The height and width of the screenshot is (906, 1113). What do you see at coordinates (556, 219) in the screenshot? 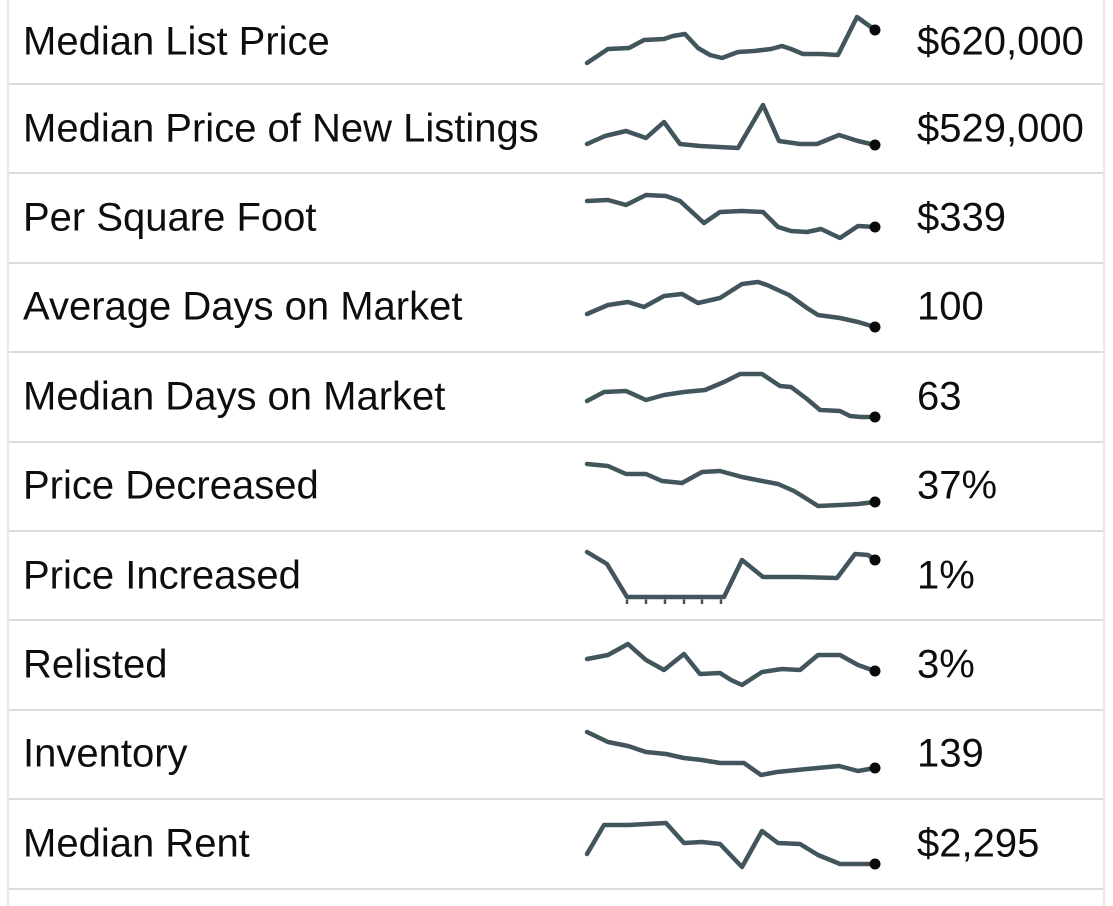
I see `table-row: Per Square Foot $339` at bounding box center [556, 219].